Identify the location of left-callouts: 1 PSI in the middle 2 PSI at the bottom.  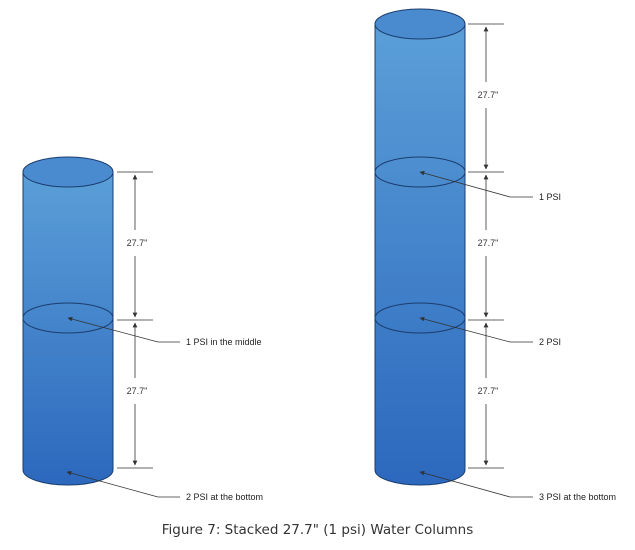
(164, 409).